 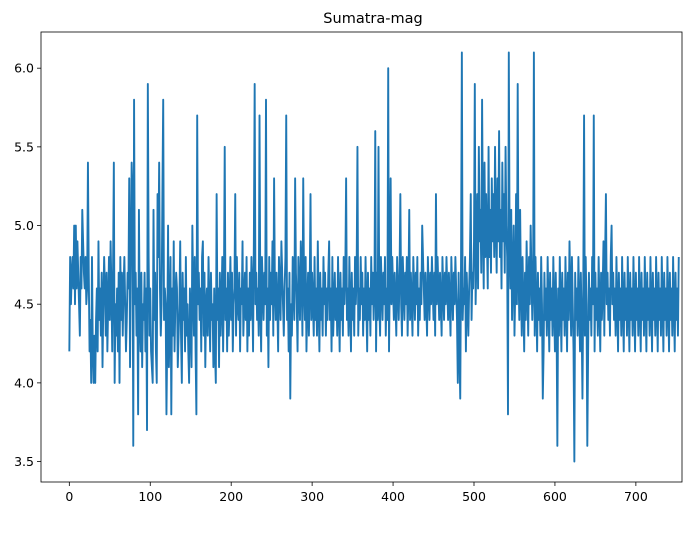 What do you see at coordinates (356, 493) in the screenshot?
I see `x-axis: 0 100 200 300 400 500 600 700` at bounding box center [356, 493].